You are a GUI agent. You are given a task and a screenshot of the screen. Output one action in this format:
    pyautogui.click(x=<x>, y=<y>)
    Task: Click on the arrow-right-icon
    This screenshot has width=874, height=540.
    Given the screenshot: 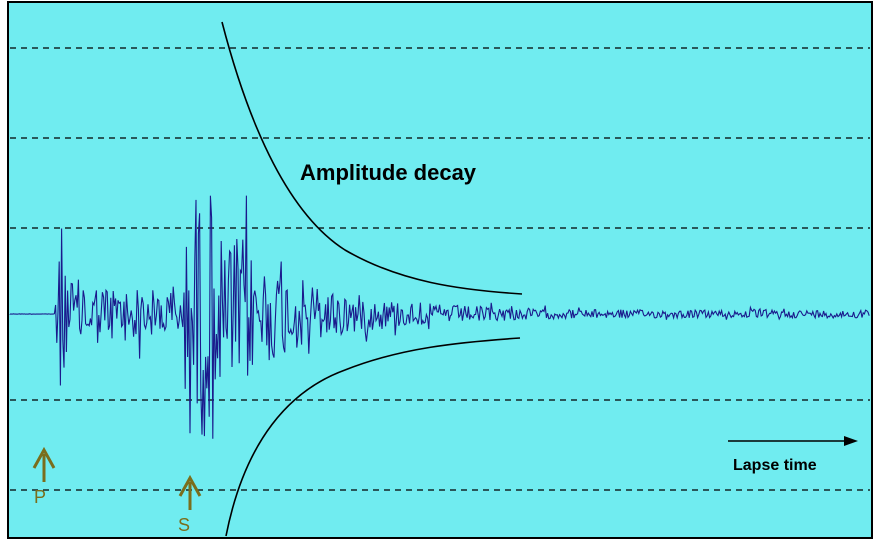 What is the action you would take?
    pyautogui.click(x=851, y=441)
    